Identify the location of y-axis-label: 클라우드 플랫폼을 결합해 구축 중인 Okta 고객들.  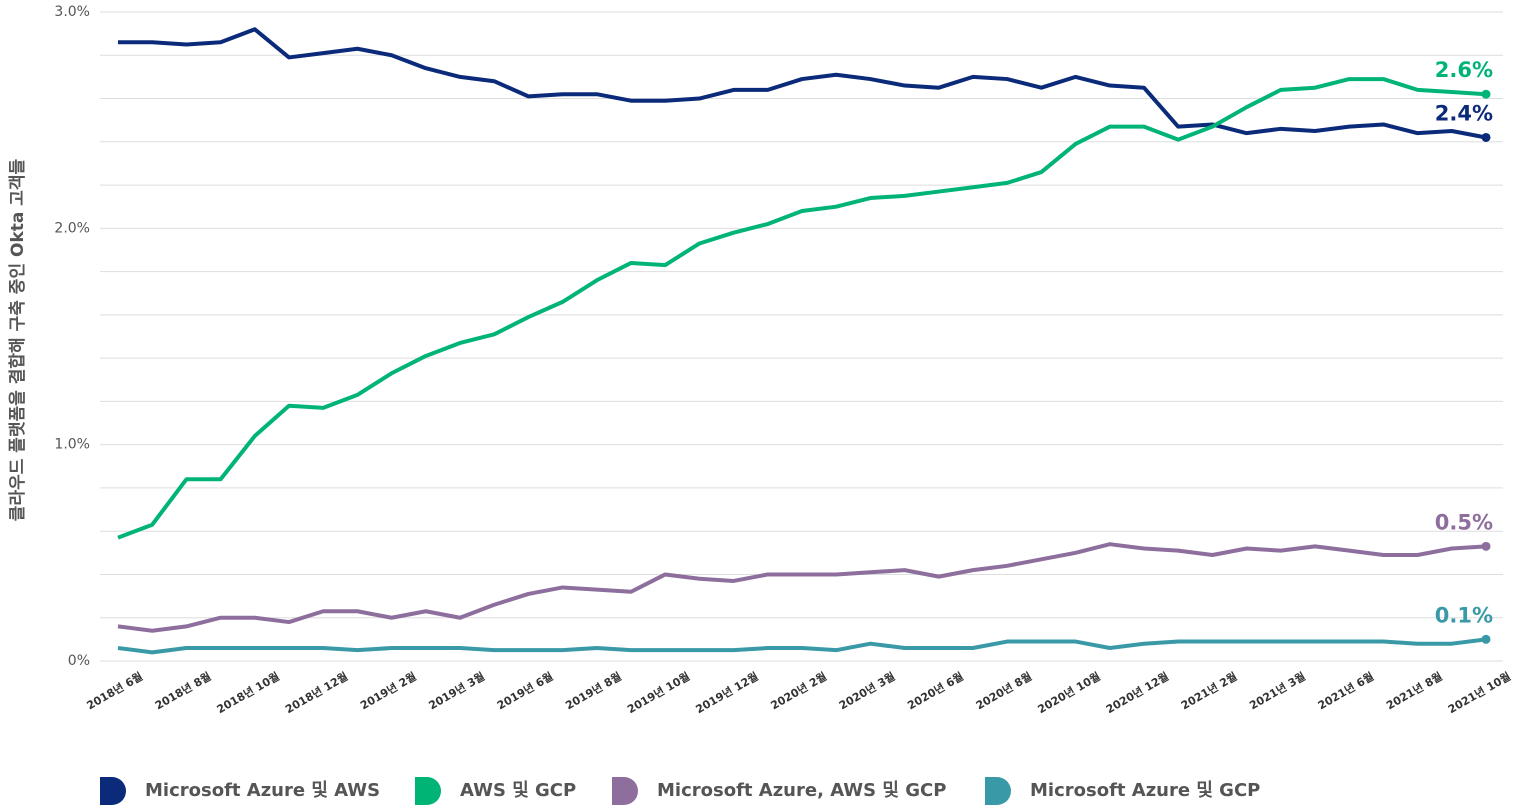
(17, 339).